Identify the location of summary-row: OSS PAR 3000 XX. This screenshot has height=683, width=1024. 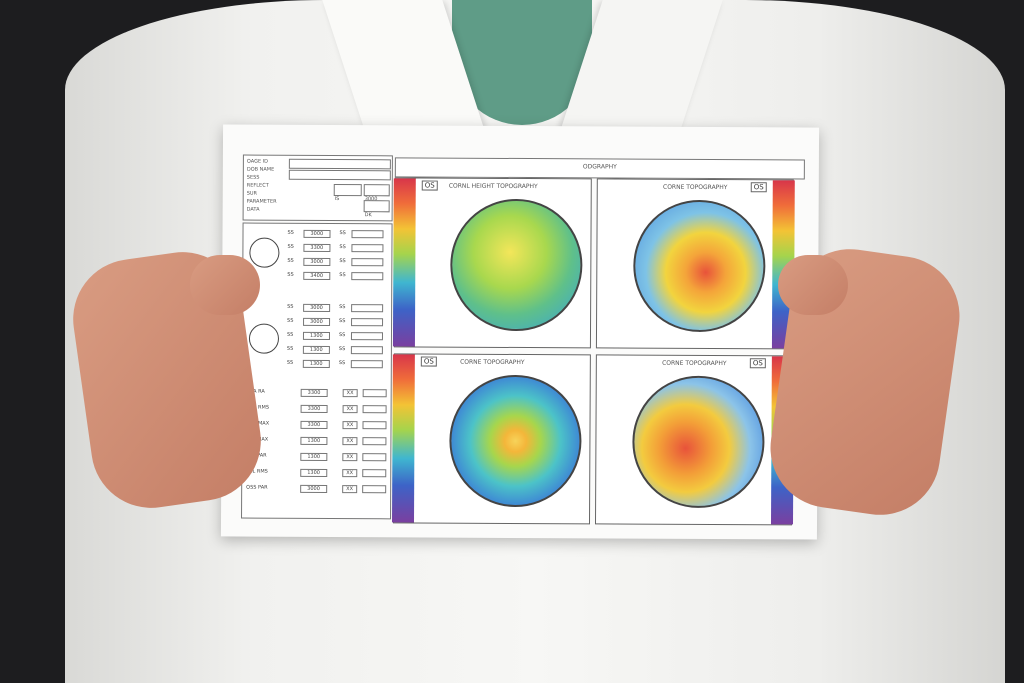
(317, 490).